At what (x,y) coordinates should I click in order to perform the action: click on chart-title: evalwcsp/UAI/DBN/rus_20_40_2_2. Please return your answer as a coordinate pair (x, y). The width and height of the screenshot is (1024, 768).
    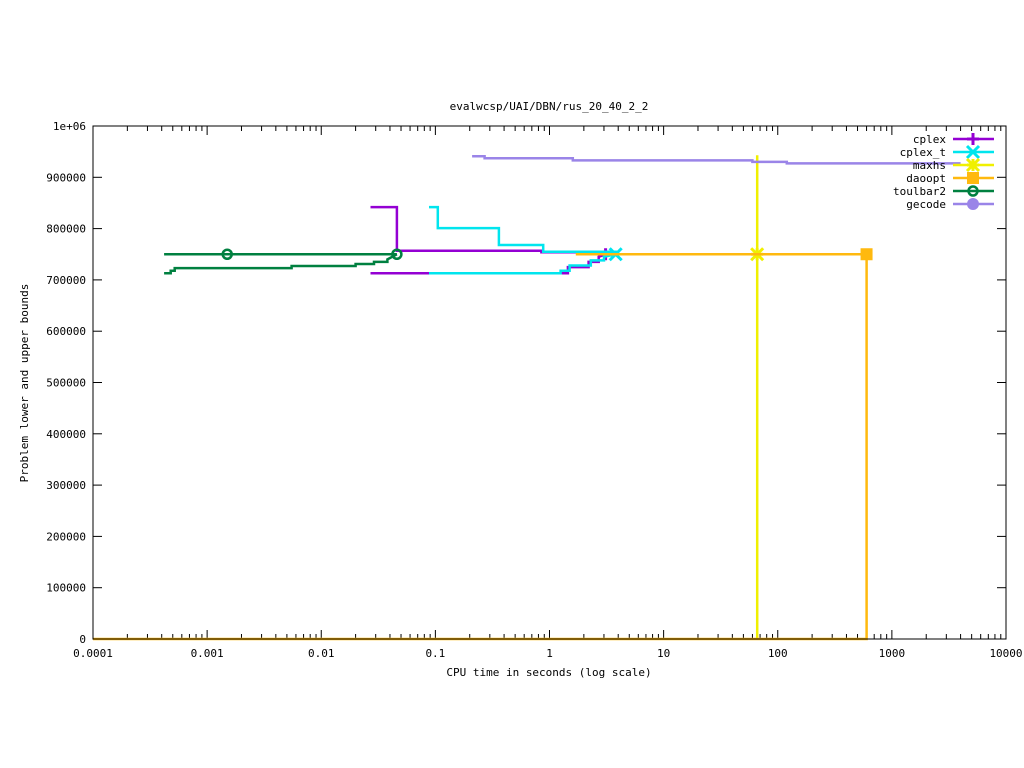
    Looking at the image, I should click on (549, 106).